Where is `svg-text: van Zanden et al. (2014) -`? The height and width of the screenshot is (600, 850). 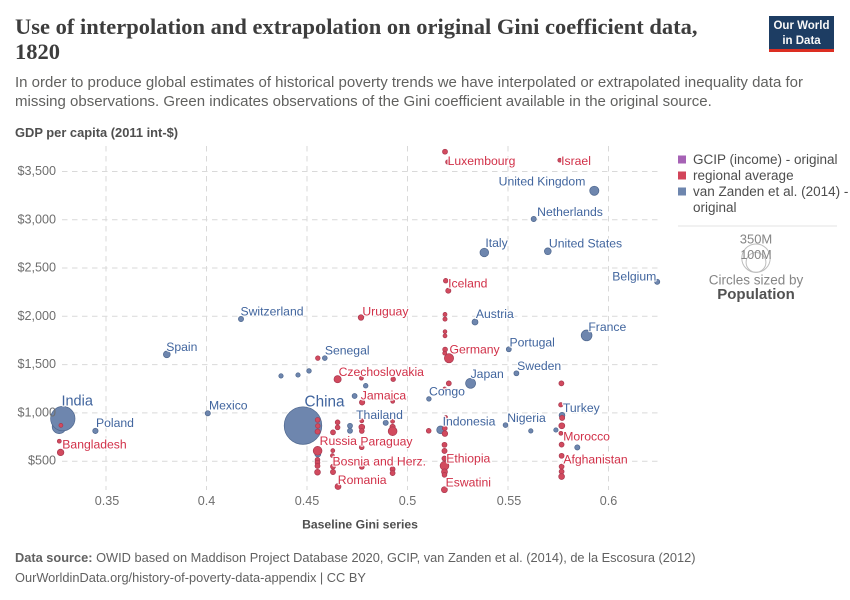
svg-text: van Zanden et al. (2014) - is located at coordinates (770, 191).